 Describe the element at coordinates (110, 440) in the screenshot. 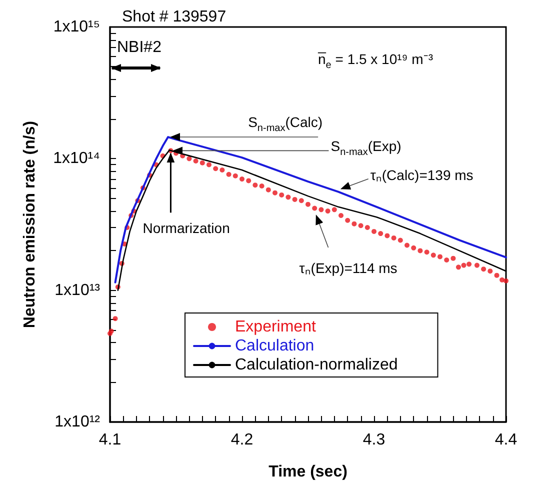

I see `x-tick-label: 4.1` at that location.